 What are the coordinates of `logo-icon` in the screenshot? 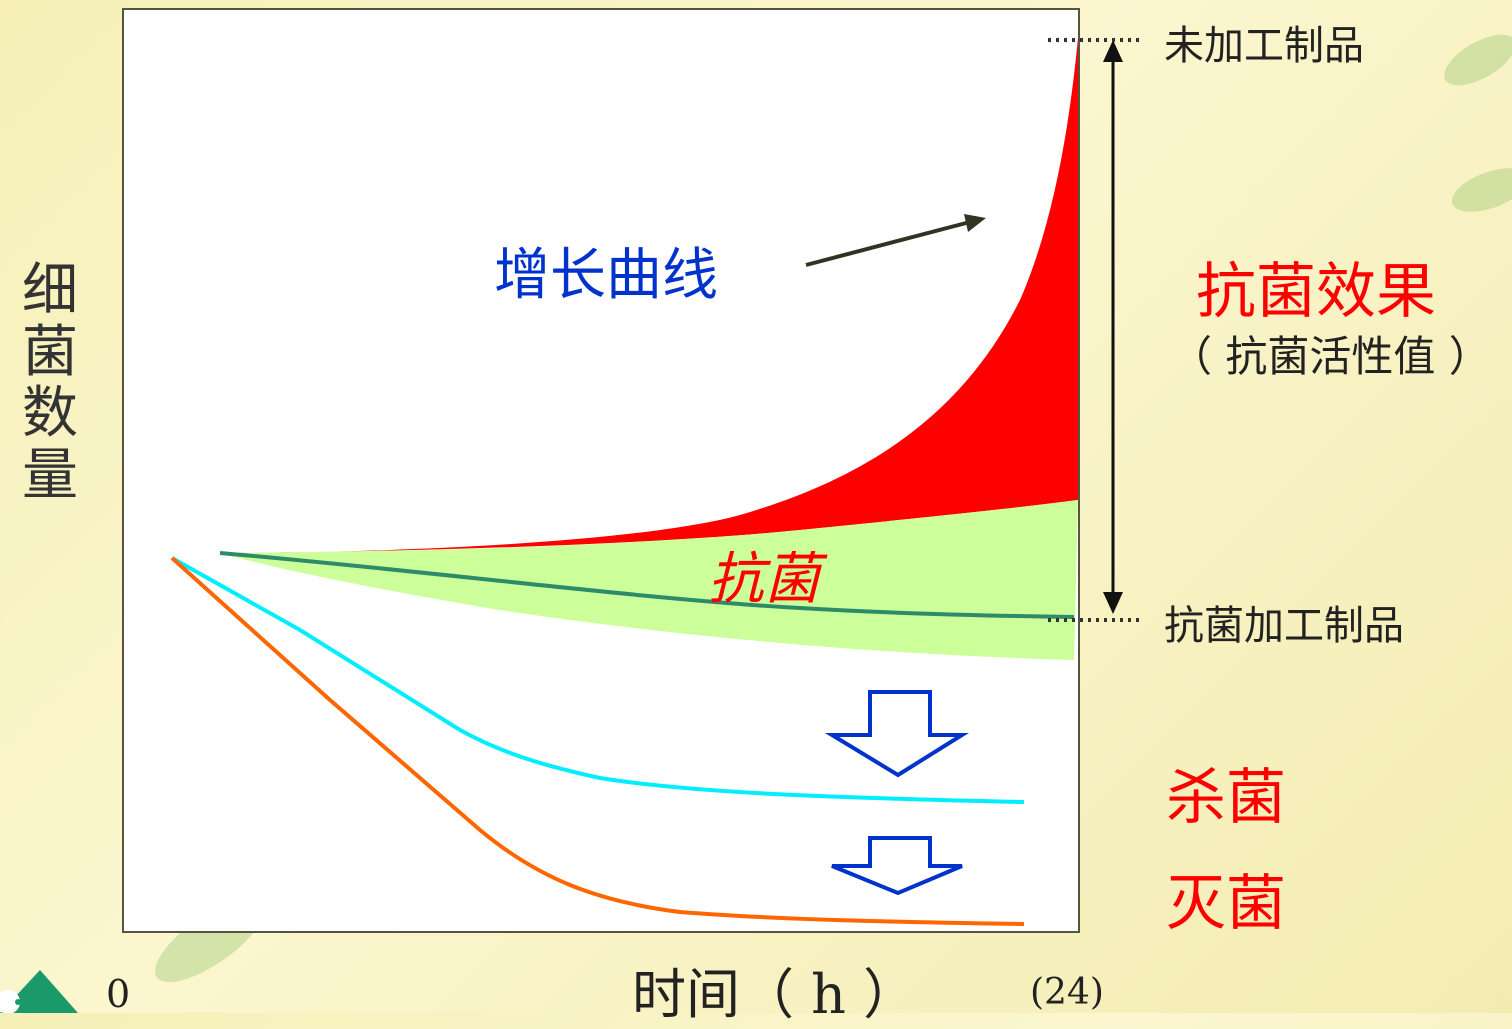 It's located at (39, 991).